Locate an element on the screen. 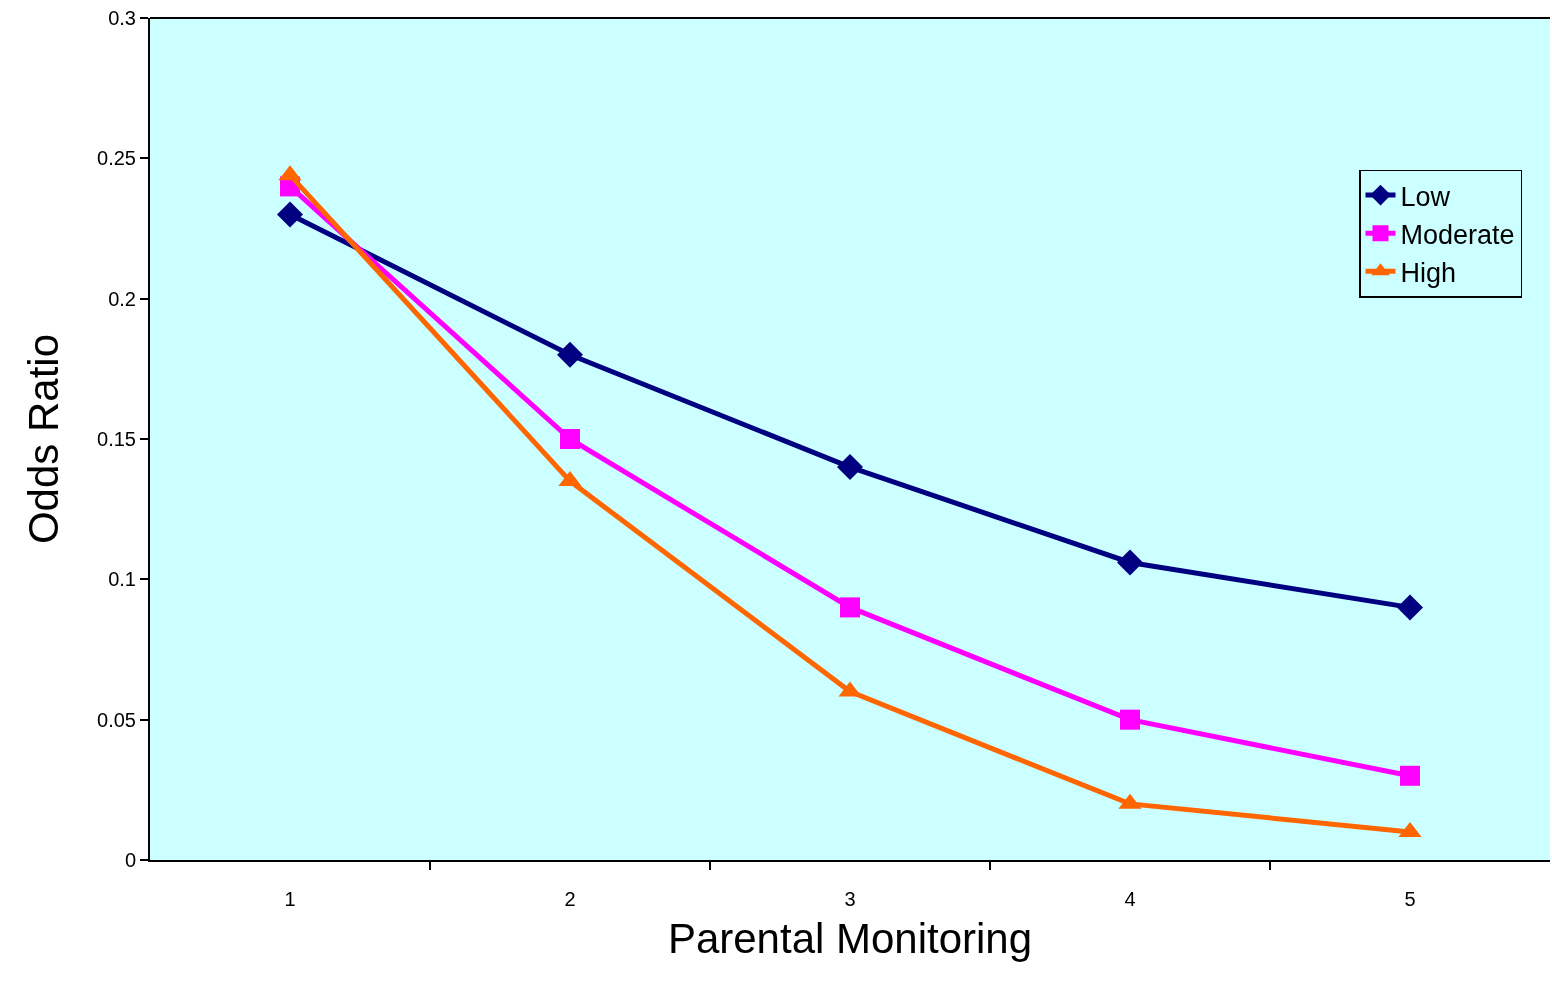  y-tick-label: 0.2 is located at coordinates (122, 298).